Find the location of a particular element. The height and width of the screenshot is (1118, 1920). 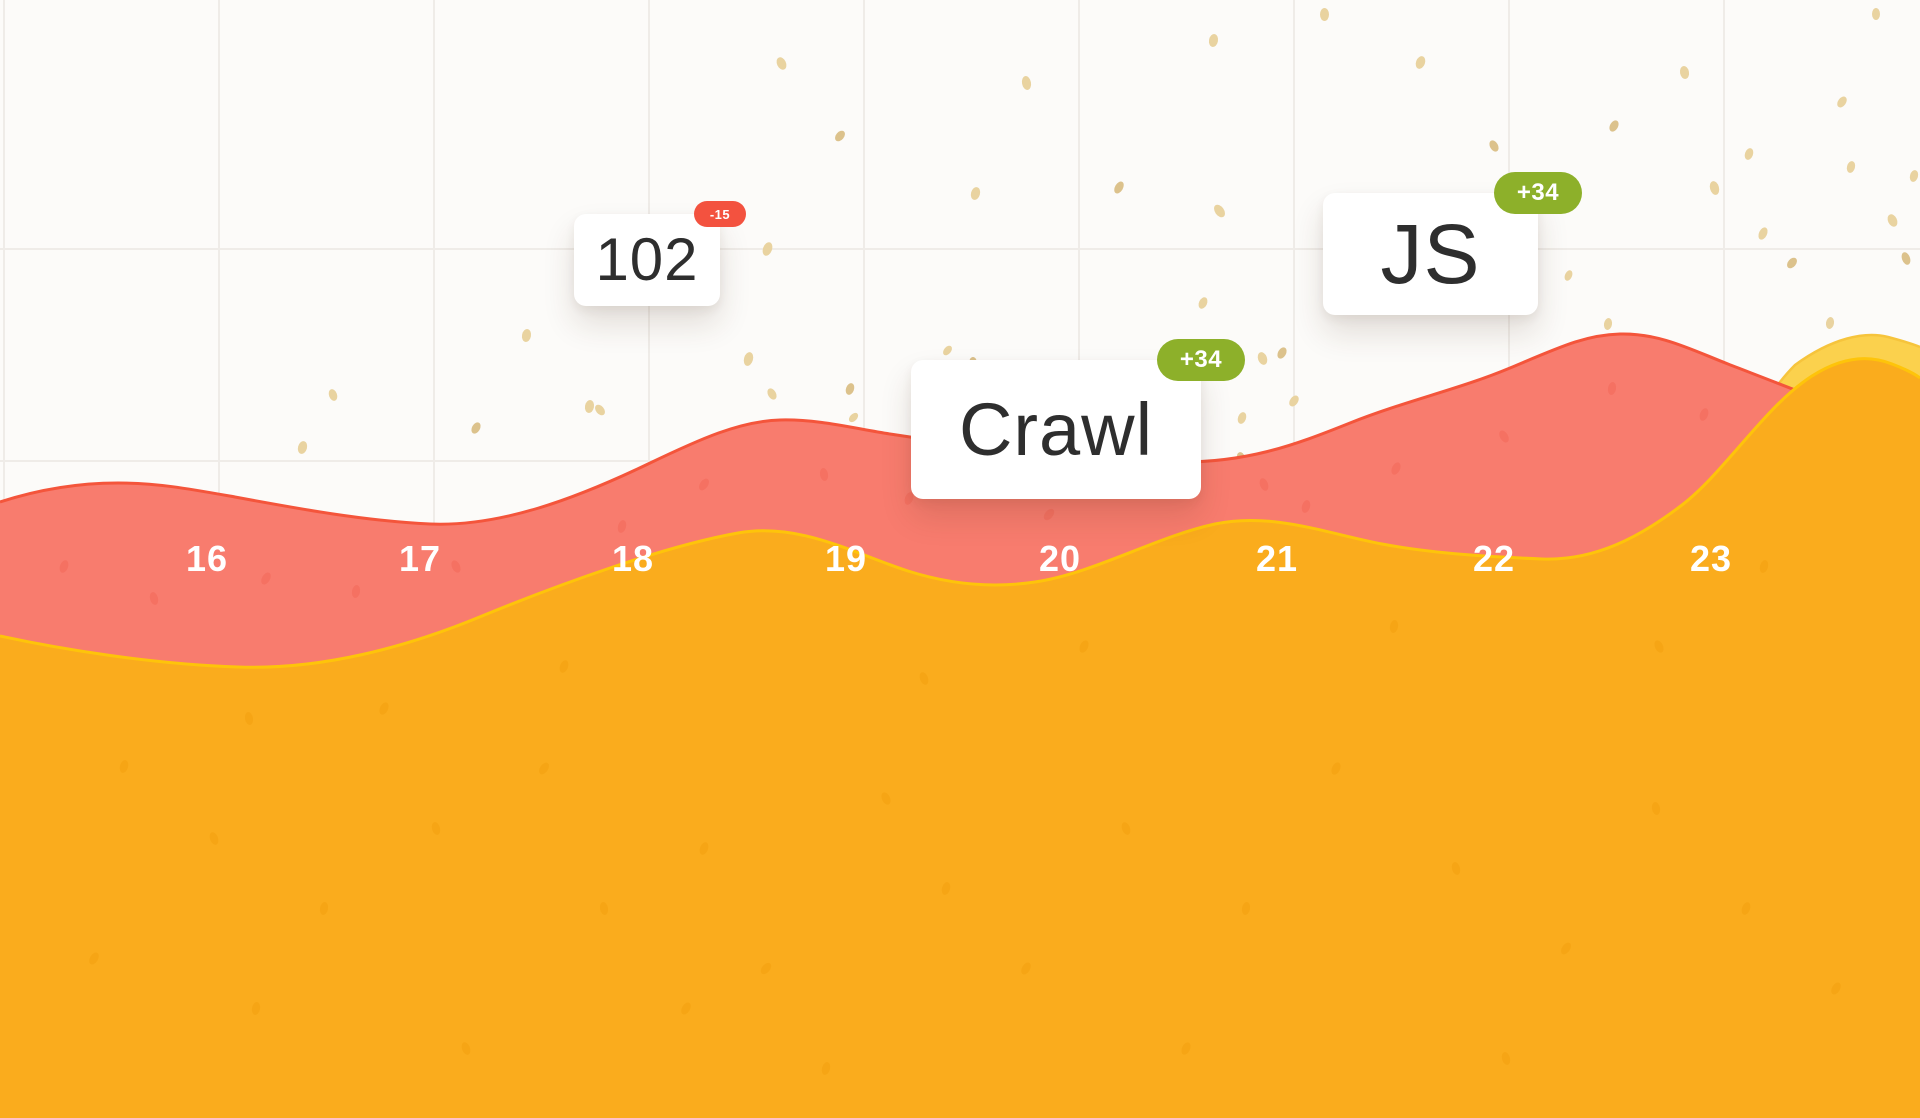

card-crawl: Crawl +34 is located at coordinates (1078, 419).